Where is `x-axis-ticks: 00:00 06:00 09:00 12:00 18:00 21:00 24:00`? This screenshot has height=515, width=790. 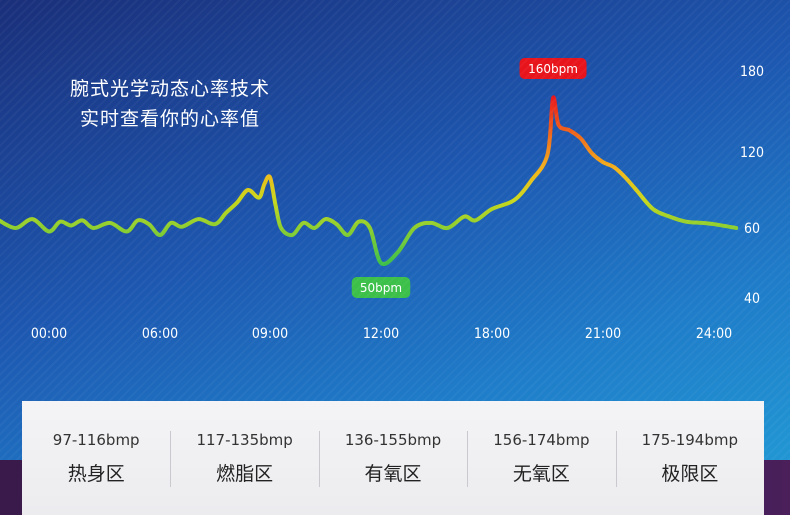 x-axis-ticks: 00:00 06:00 09:00 12:00 18:00 21:00 24:00 is located at coordinates (381, 334).